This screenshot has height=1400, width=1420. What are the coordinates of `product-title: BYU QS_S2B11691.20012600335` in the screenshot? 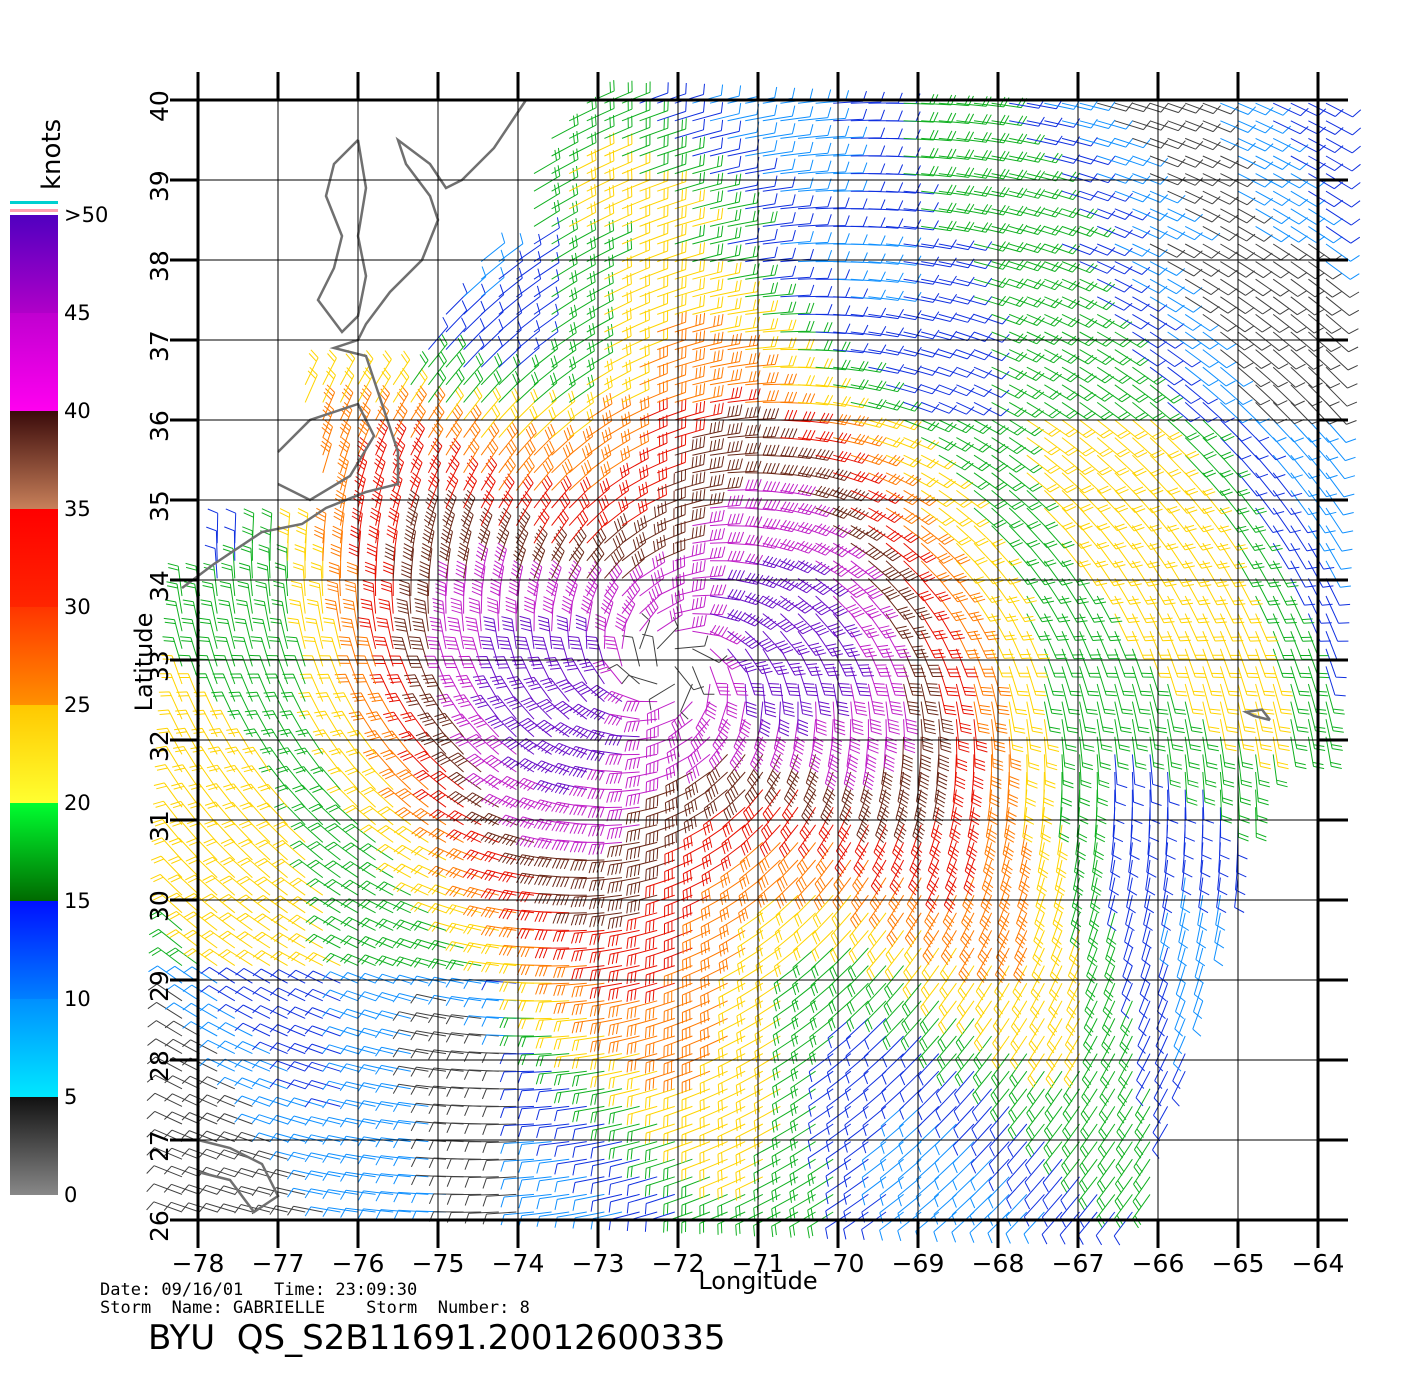 It's located at (437, 1338).